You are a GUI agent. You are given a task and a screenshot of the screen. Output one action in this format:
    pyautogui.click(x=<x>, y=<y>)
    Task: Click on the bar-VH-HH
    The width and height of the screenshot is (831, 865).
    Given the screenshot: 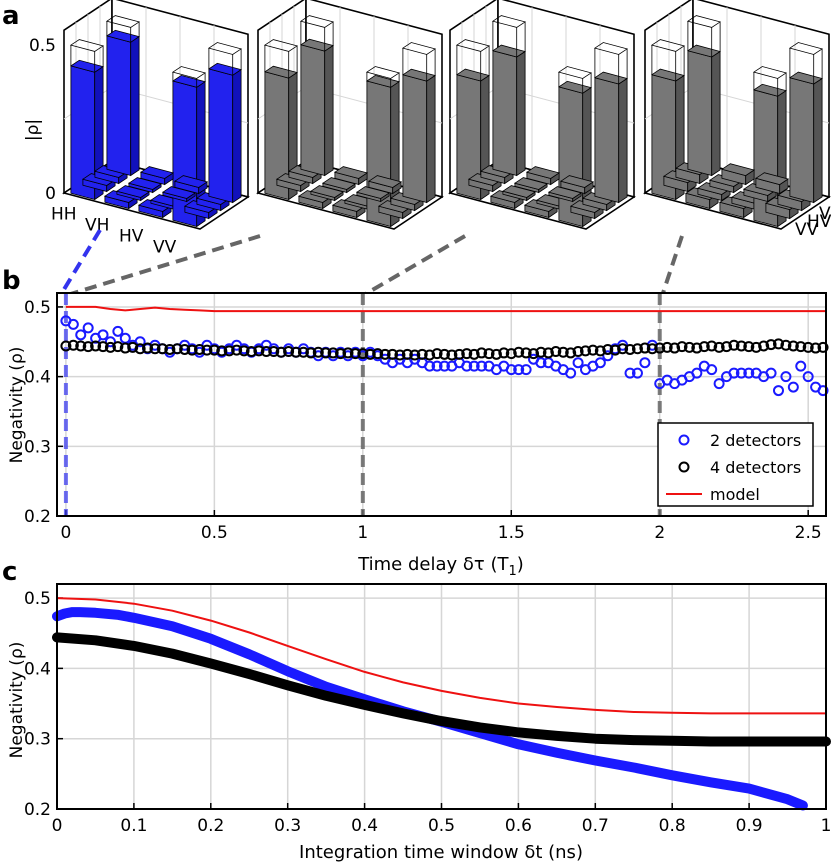 What is the action you would take?
    pyautogui.click(x=543, y=176)
    